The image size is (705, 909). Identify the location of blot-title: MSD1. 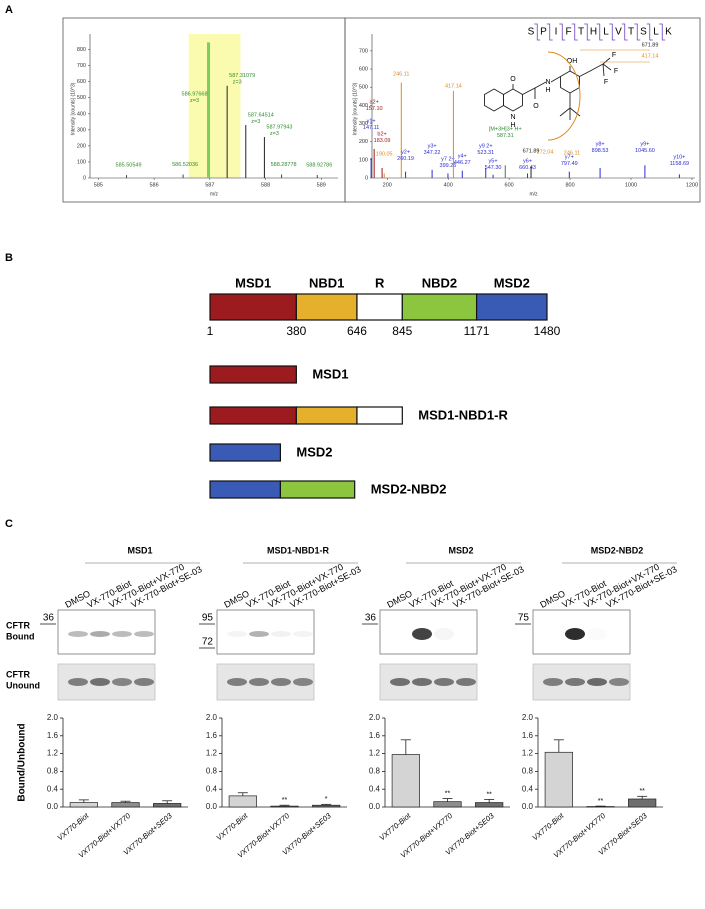
(139, 550).